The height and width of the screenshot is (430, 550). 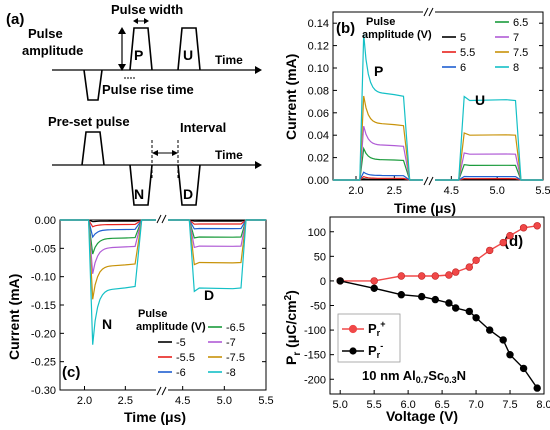 I want to click on panel-d-x-ticks: 5.0 5.5 6.0 6.5 7.0 7.5 8.0, so click(x=441, y=400).